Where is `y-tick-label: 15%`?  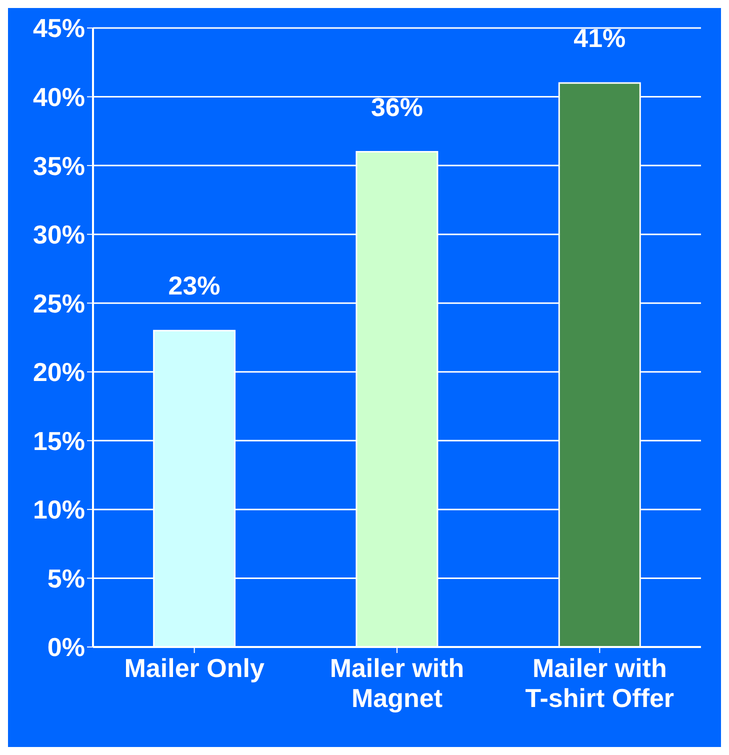 y-tick-label: 15% is located at coordinates (58, 441).